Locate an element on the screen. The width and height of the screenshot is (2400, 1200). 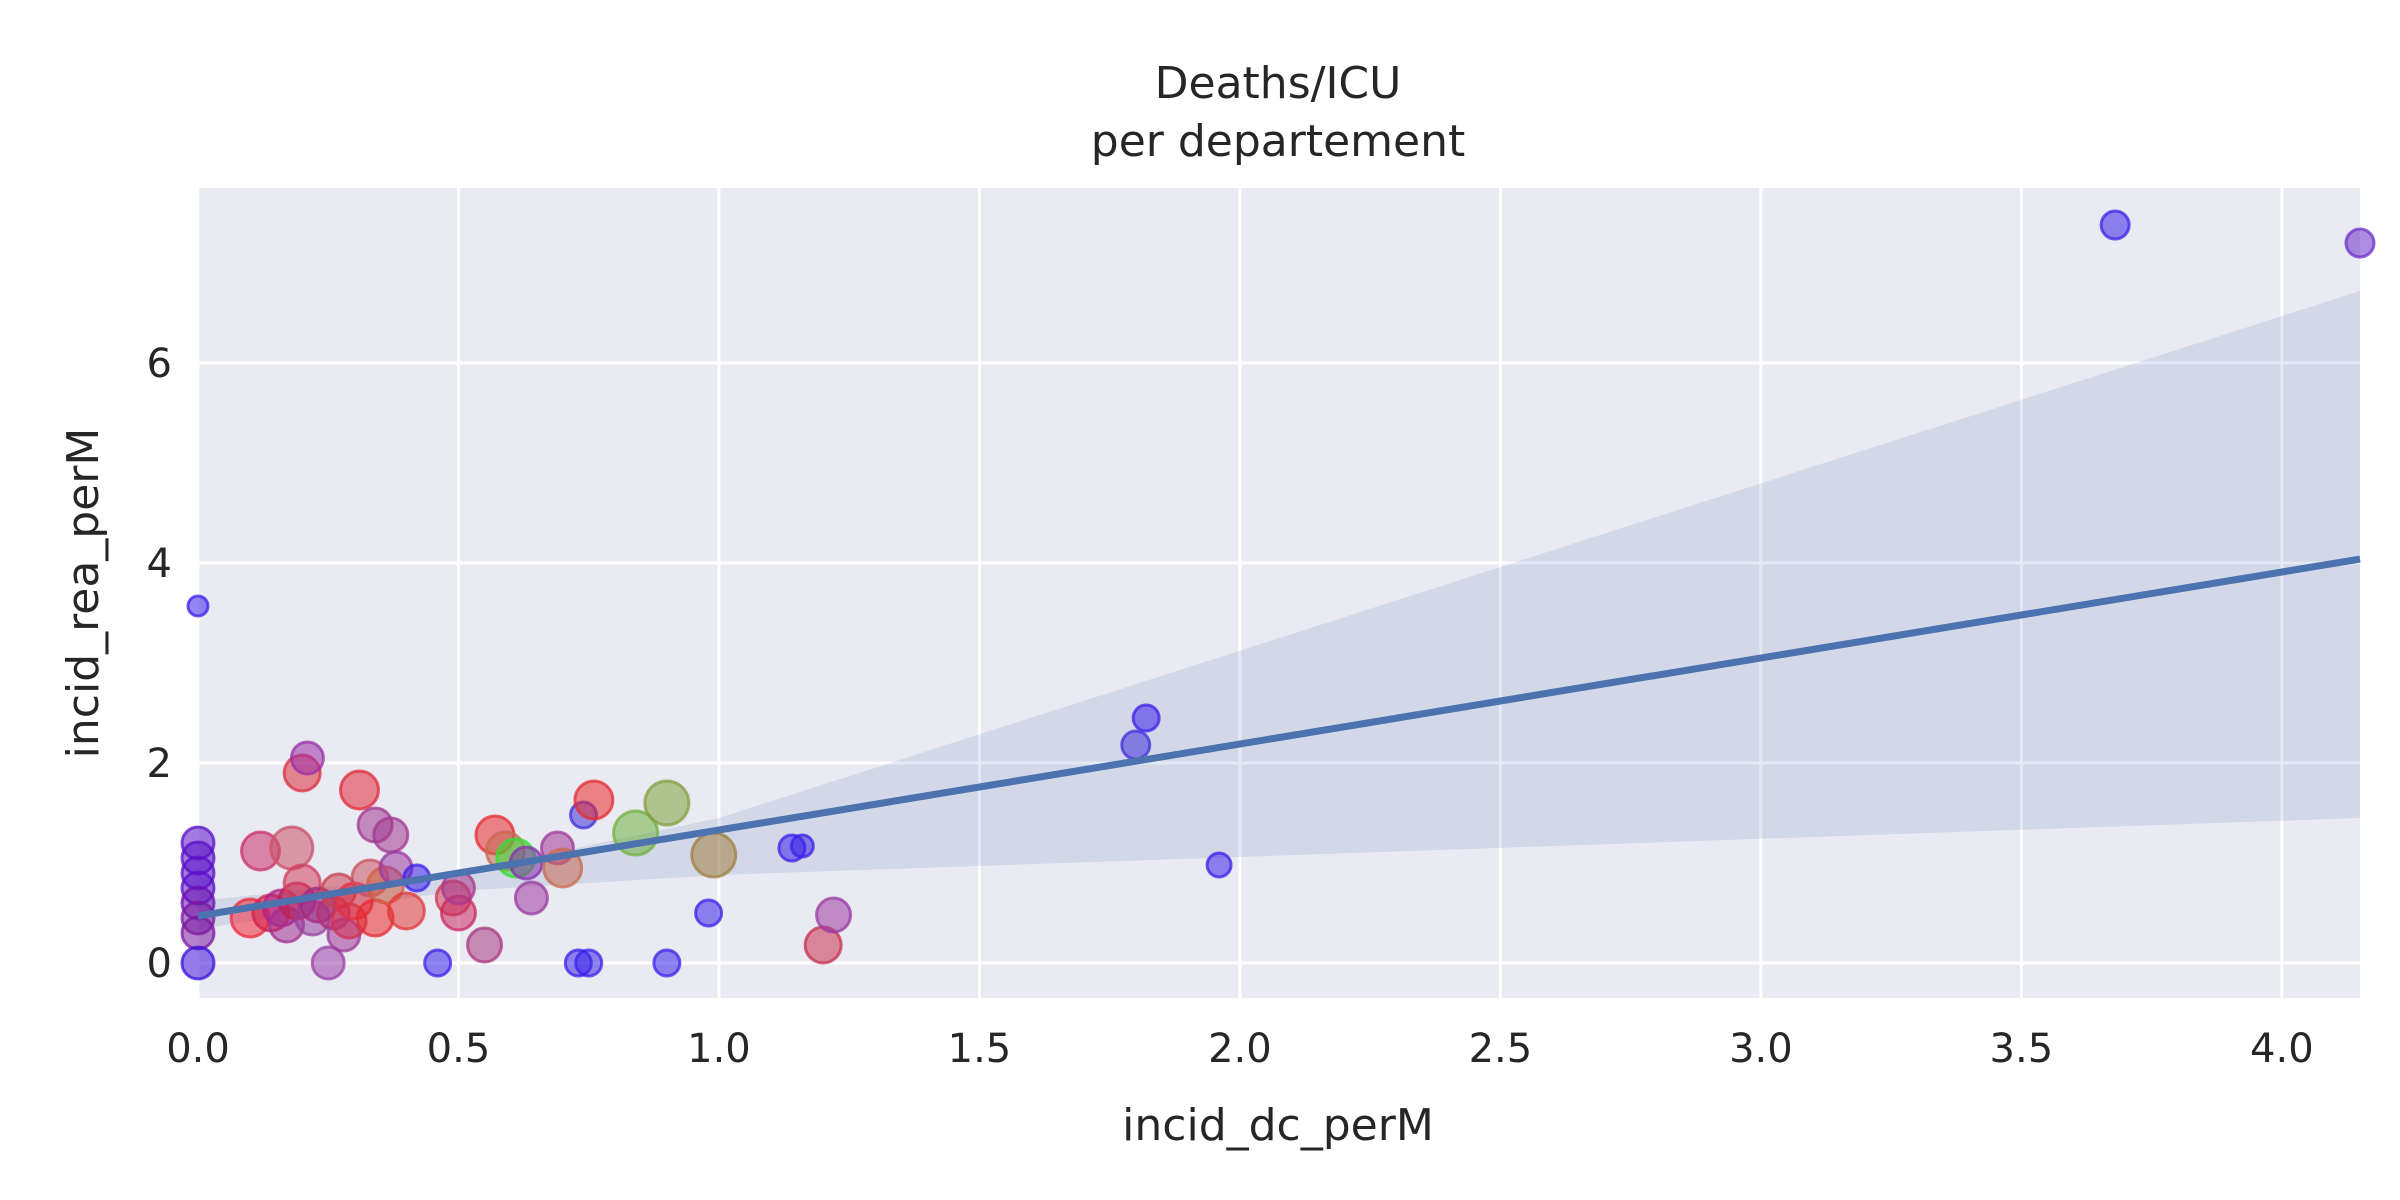
x-tick-label: 3.5 is located at coordinates (2022, 1049).